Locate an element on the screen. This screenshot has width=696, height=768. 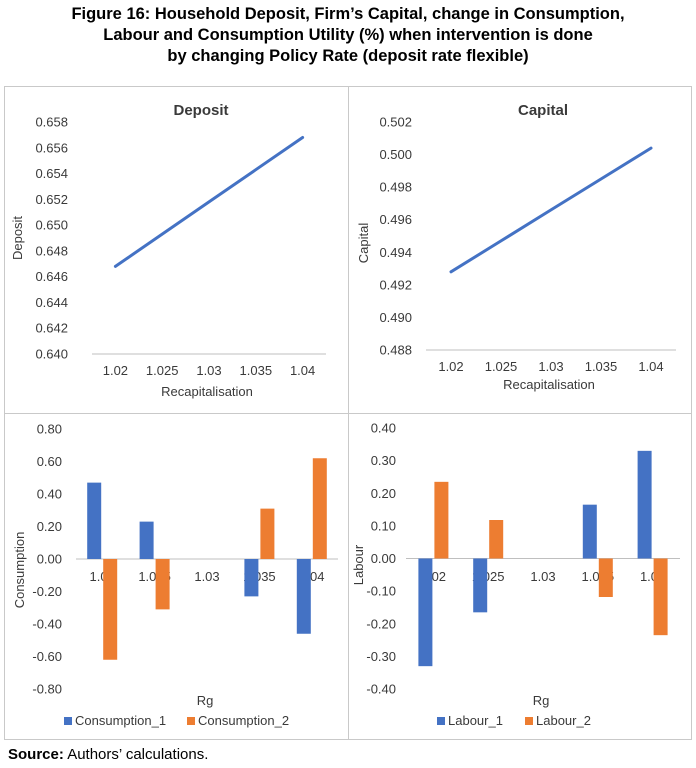
labour-ytick-label: -0.10 is located at coordinates (381, 591).